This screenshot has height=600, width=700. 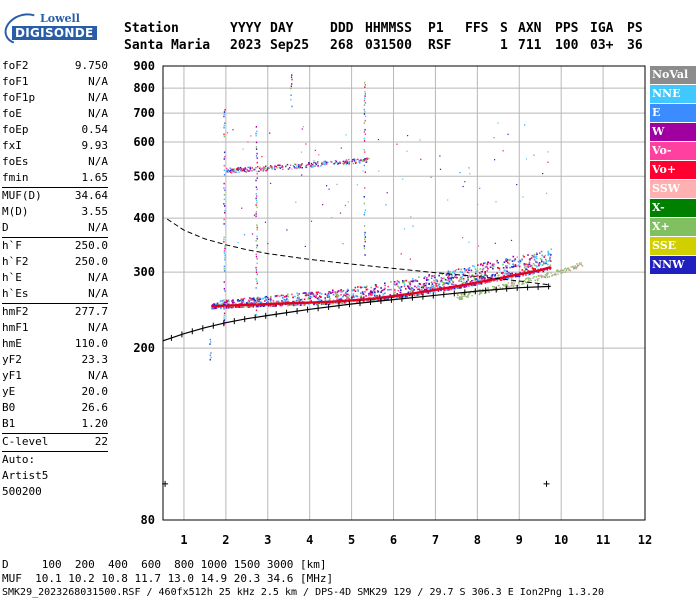 I want to click on param-value: 1.65, so click(x=95, y=177).